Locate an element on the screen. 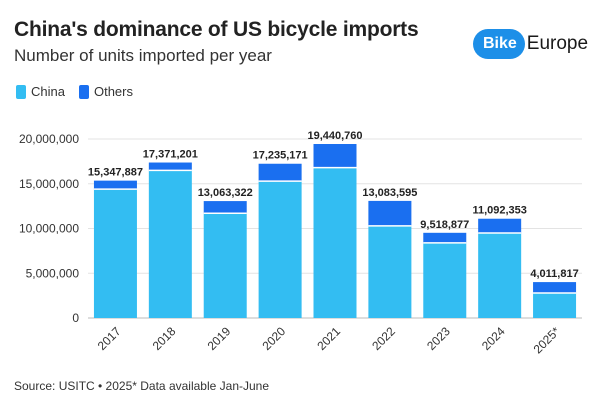 The width and height of the screenshot is (597, 401). bar-china-2023 is located at coordinates (445, 280).